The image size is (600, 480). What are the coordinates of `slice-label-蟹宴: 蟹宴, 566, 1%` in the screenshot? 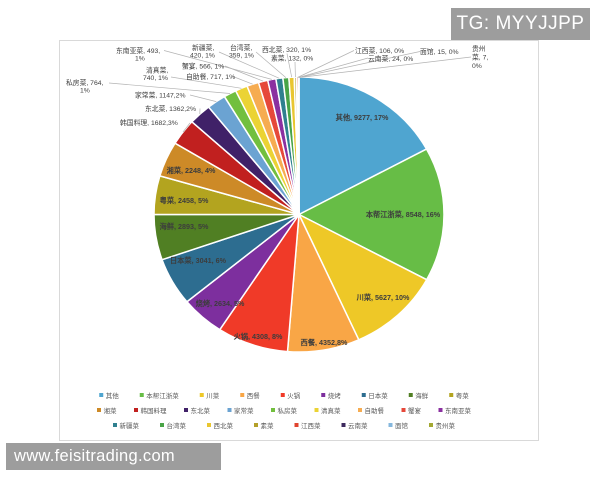 It's located at (203, 65).